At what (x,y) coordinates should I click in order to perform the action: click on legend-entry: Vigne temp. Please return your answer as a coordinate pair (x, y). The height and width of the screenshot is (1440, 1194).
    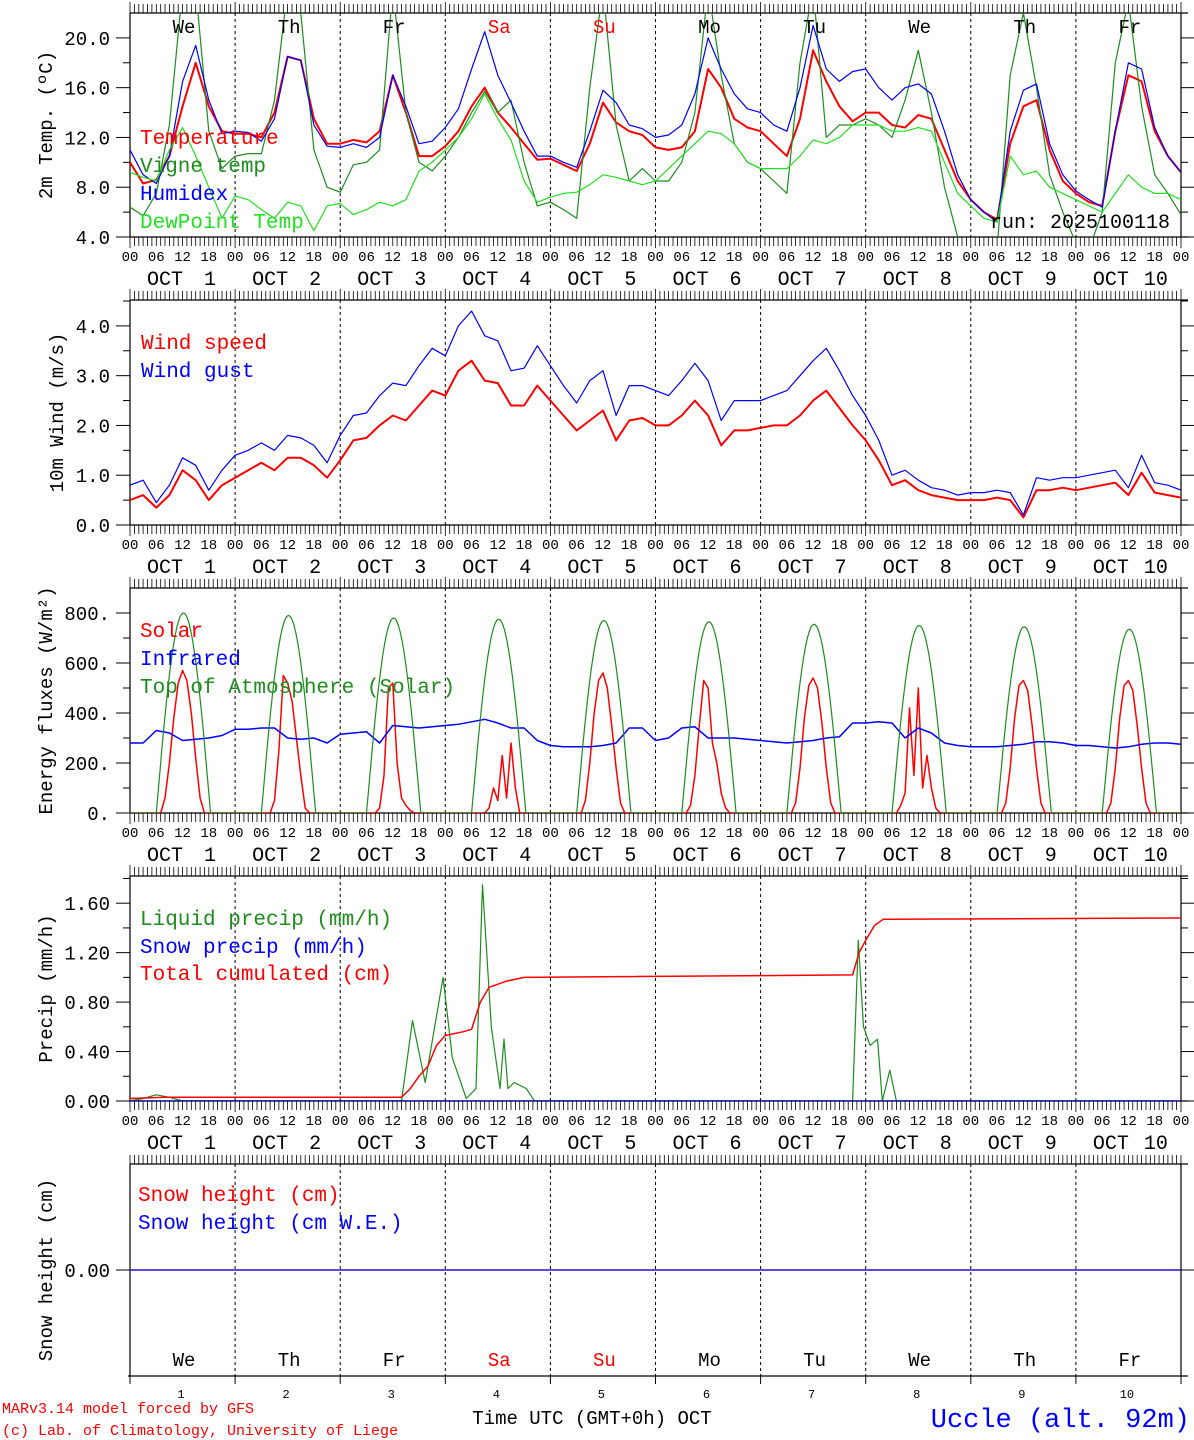
    Looking at the image, I should click on (203, 167).